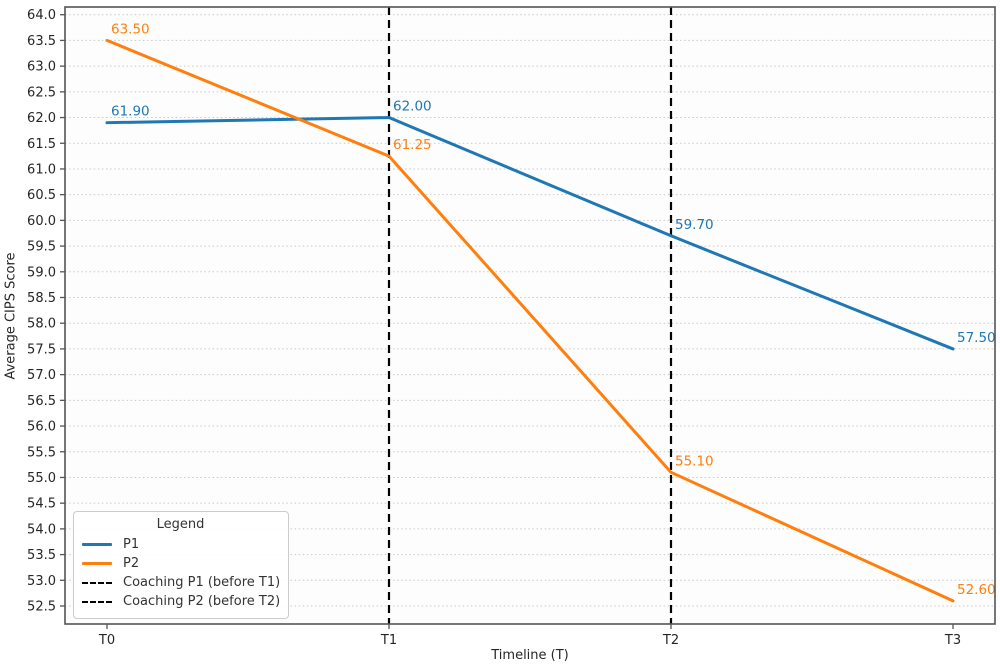 The width and height of the screenshot is (1000, 669). Describe the element at coordinates (130, 112) in the screenshot. I see `data-label-p1: 61.90` at that location.